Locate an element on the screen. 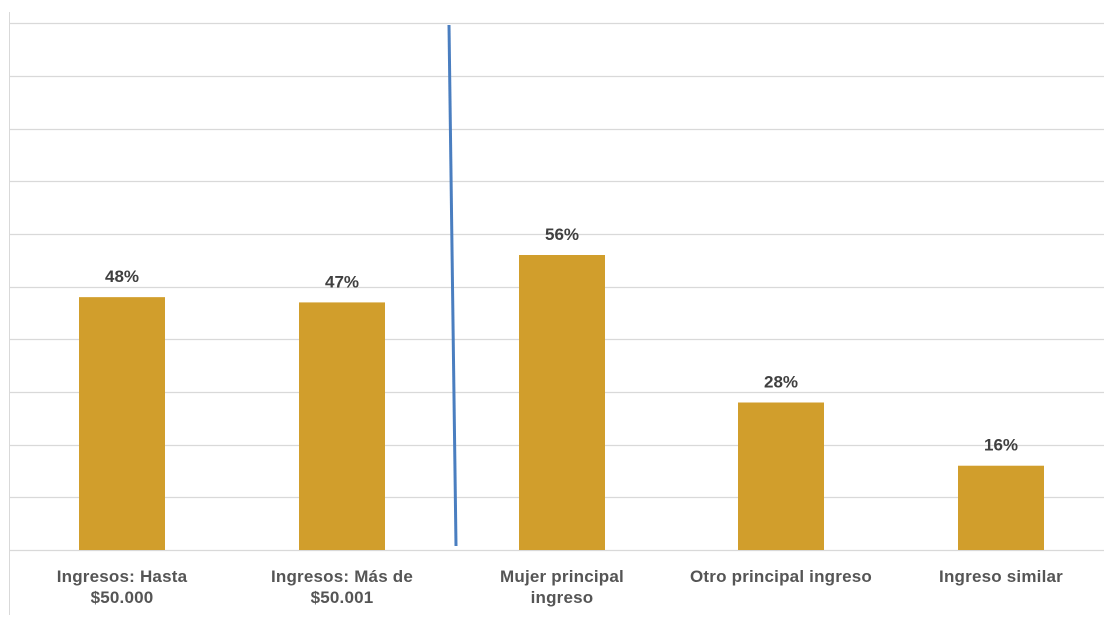 This screenshot has height=619, width=1104. data-label: 56% is located at coordinates (562, 234).